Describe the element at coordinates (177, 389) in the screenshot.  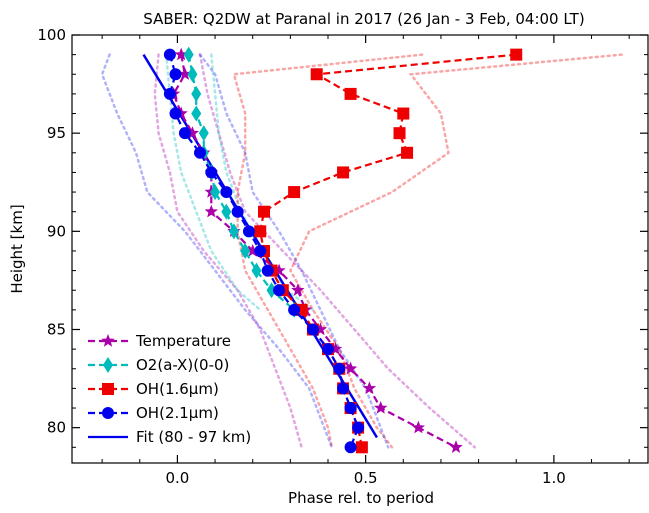
I see `legend-label-2: OH(1.6µm)` at that location.